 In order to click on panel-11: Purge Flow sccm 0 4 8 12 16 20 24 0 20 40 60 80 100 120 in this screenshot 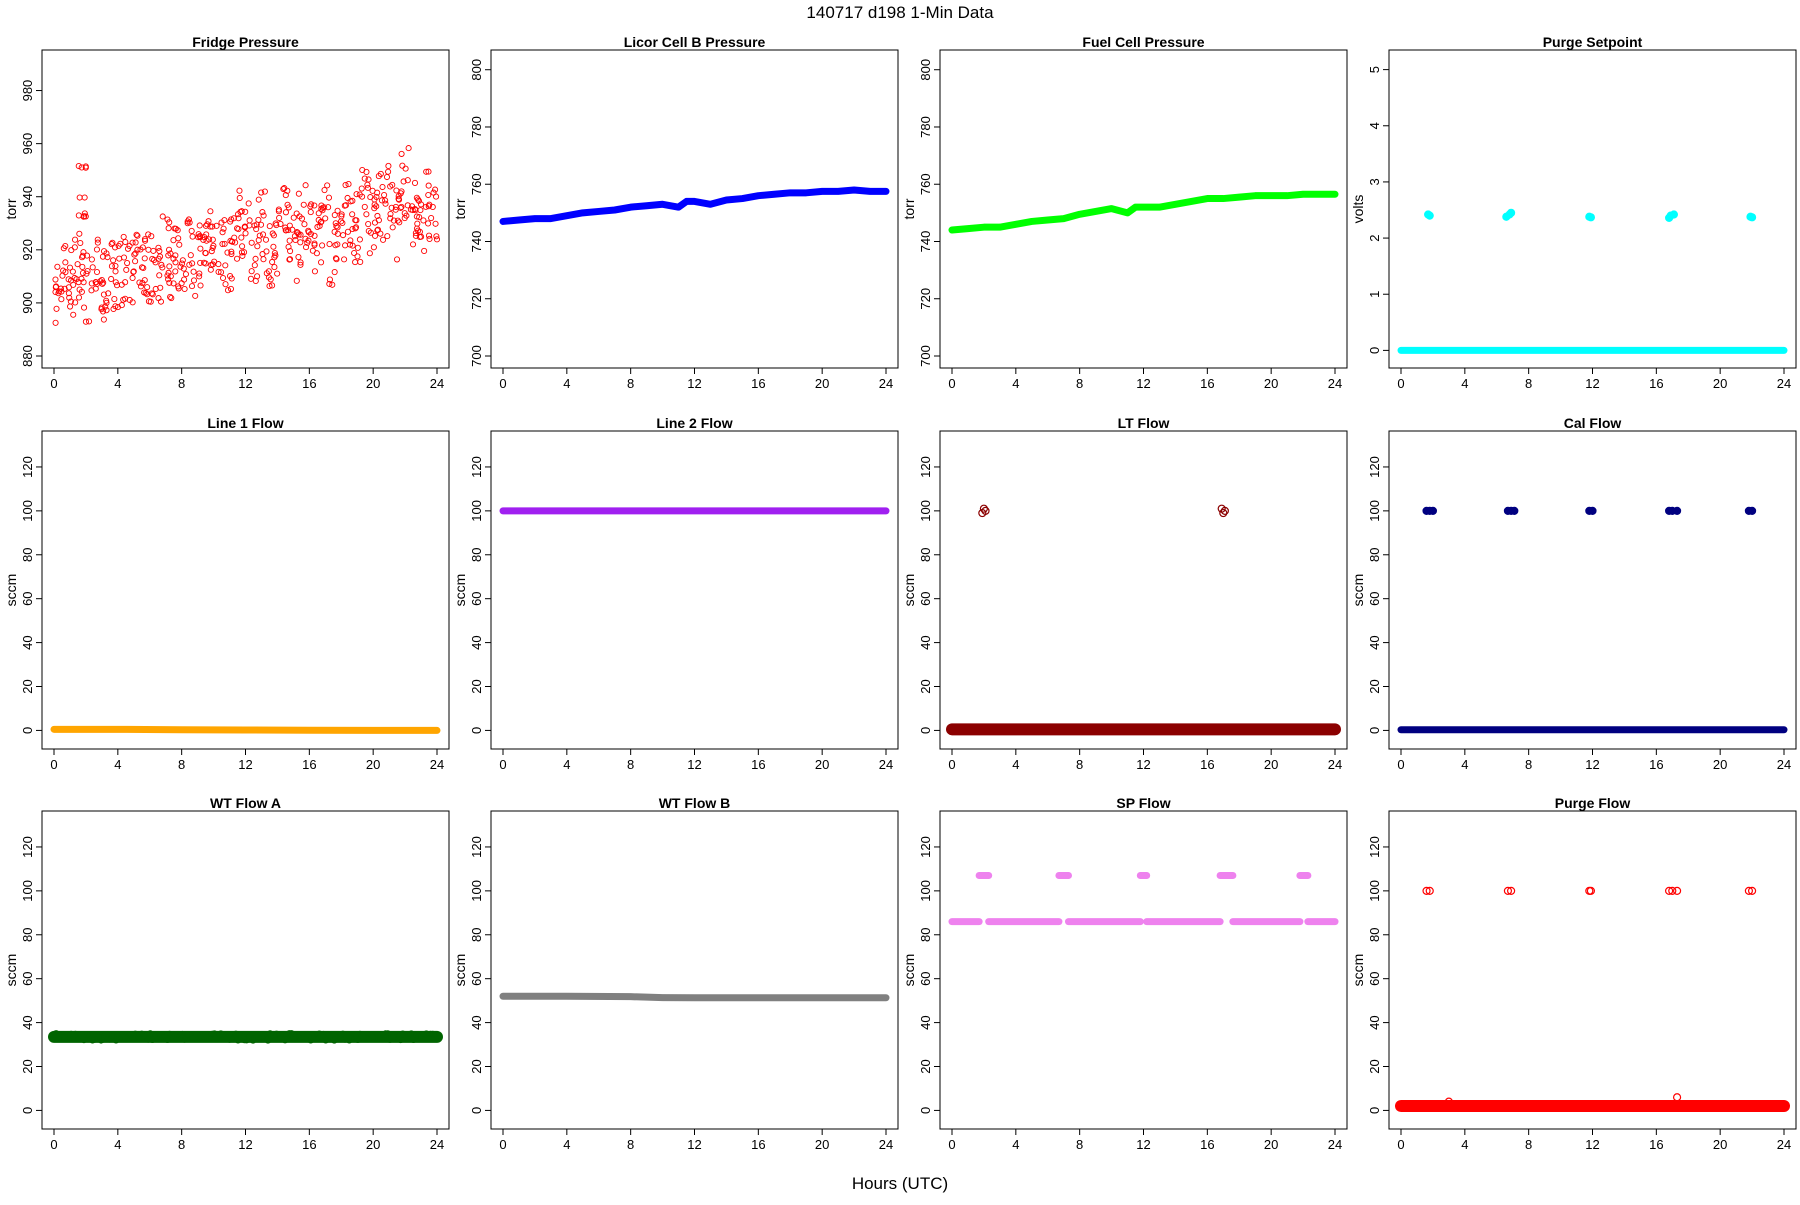, I will do `click(1573, 973)`.